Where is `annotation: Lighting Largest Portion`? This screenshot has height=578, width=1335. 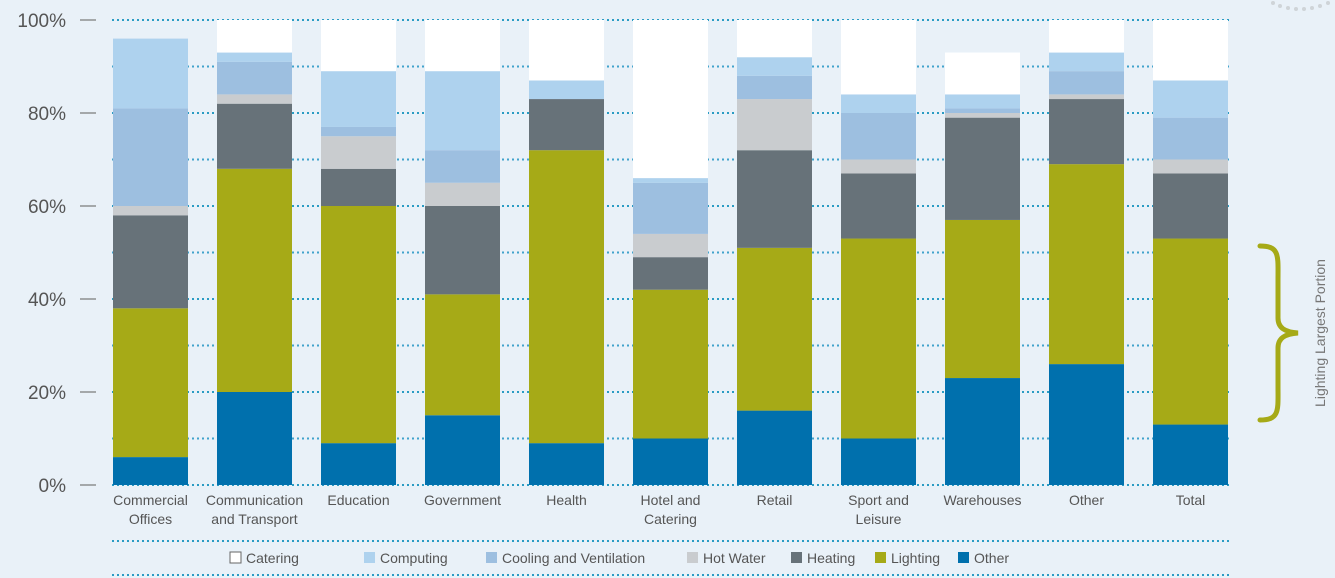 annotation: Lighting Largest Portion is located at coordinates (1292, 333).